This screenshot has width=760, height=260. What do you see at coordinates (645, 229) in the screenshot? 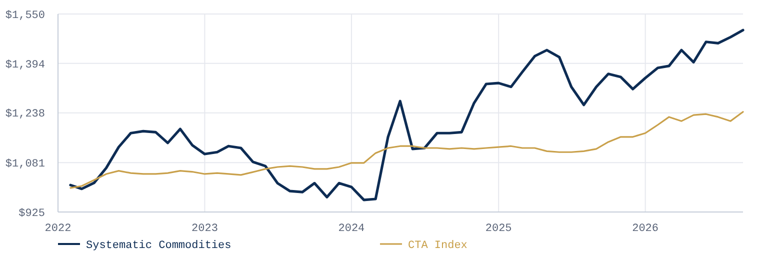
I see `x-tick-label: 2026` at bounding box center [645, 229].